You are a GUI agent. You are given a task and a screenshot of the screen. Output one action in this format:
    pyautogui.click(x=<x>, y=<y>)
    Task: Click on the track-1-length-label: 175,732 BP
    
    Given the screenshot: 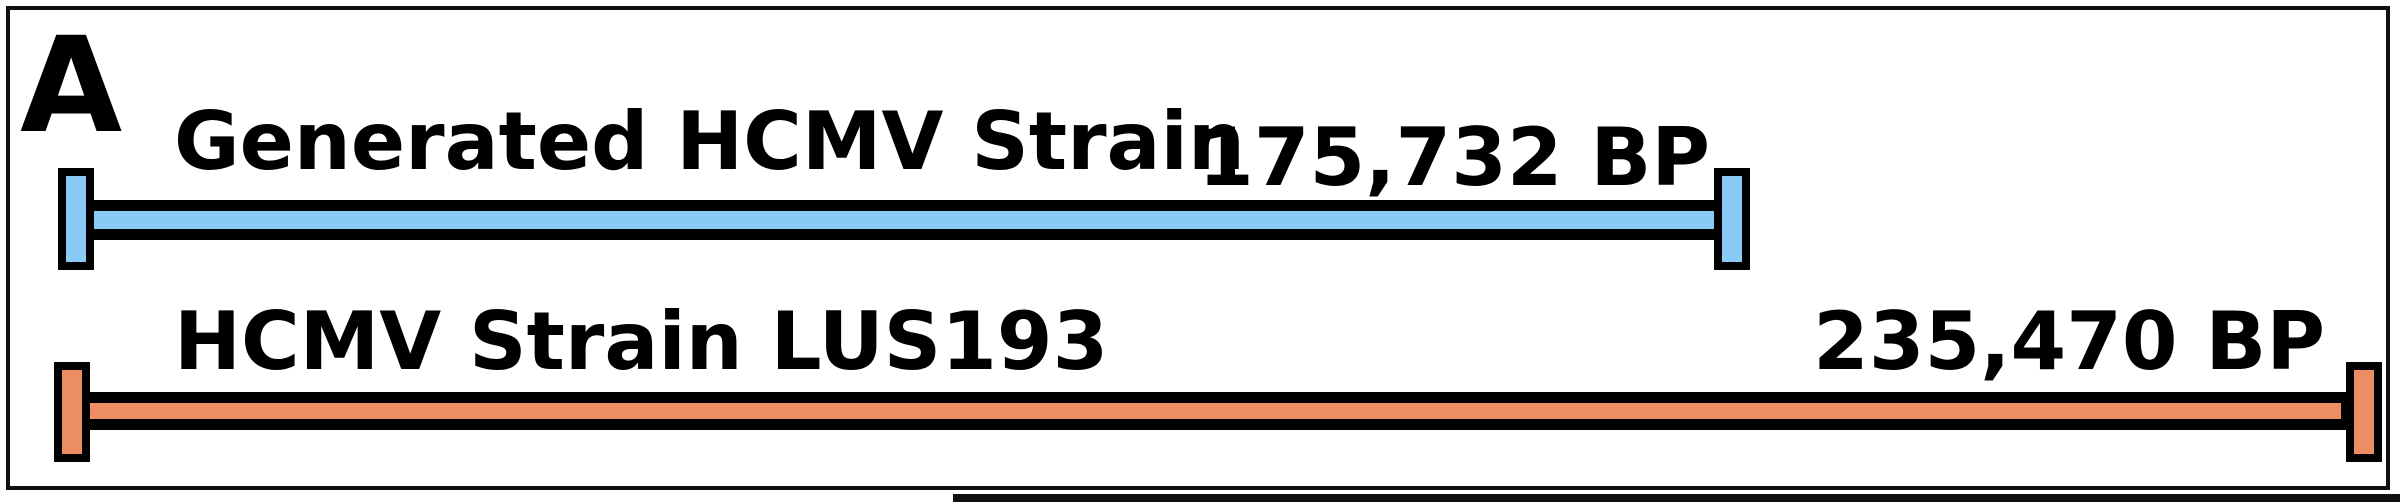 What is the action you would take?
    pyautogui.click(x=1454, y=157)
    